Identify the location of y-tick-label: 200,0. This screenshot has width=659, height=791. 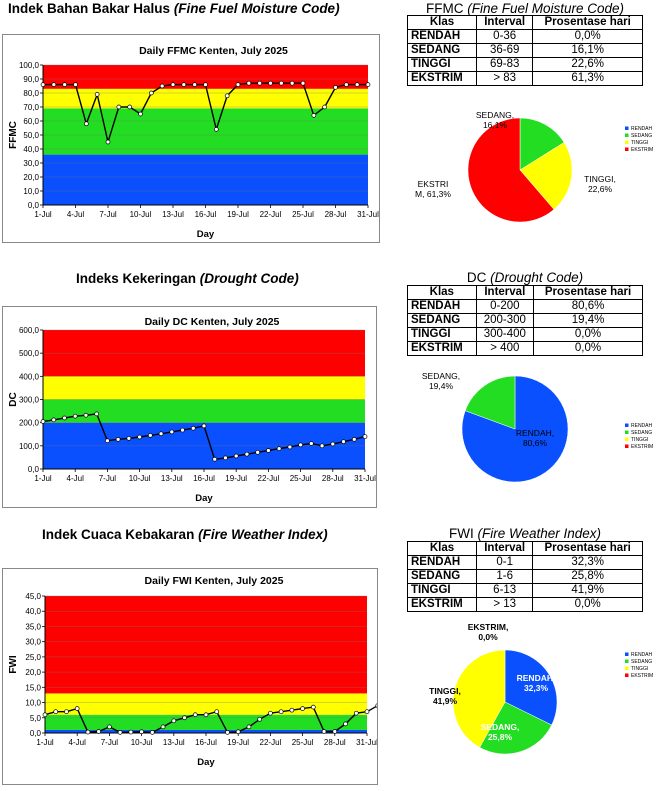
(29, 423).